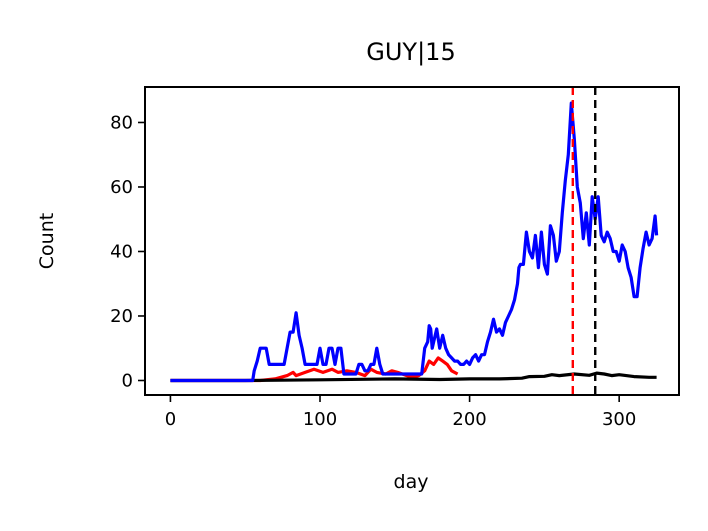  I want to click on y-tick-label: 0, so click(127, 380).